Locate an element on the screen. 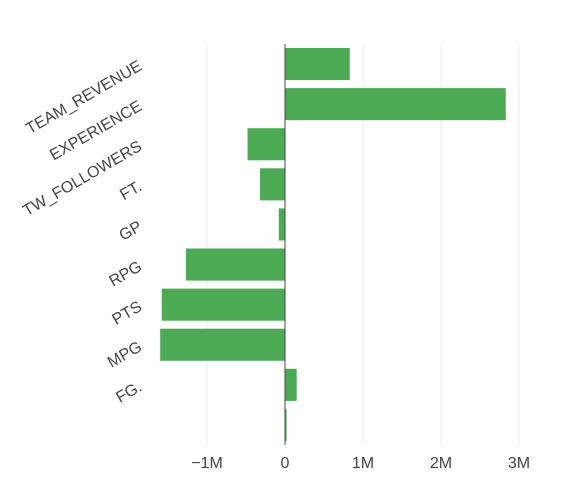 The height and width of the screenshot is (495, 570). bar-pts is located at coordinates (223, 304).